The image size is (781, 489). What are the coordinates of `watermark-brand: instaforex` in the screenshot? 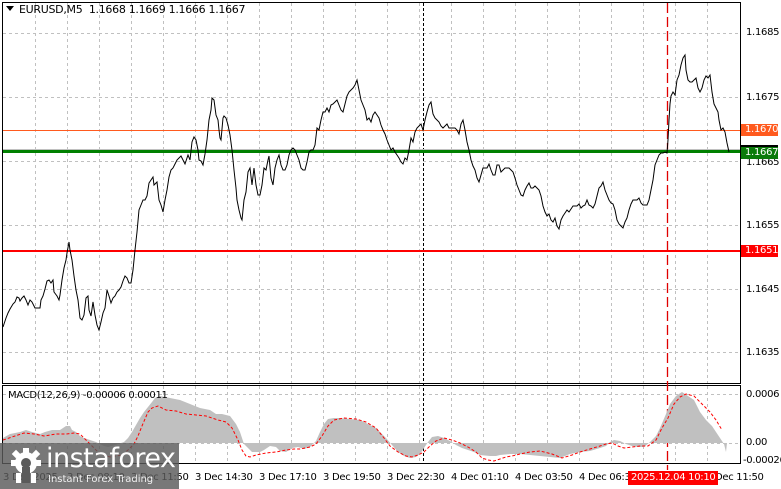 It's located at (111, 458).